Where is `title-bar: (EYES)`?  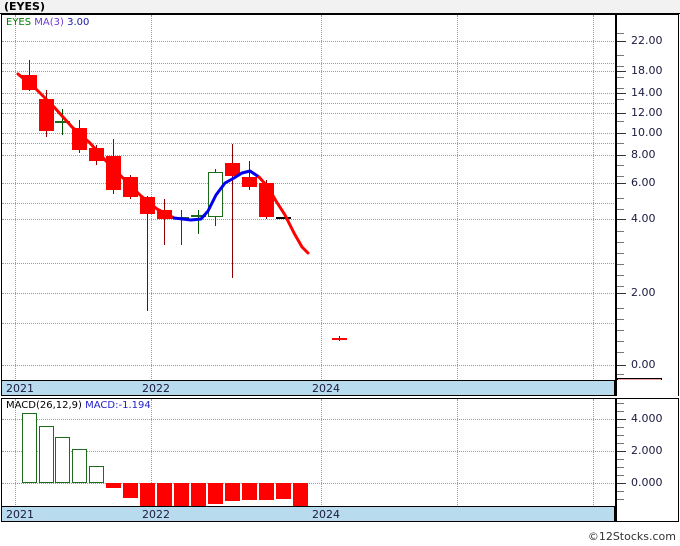 title-bar: (EYES) is located at coordinates (340, 7).